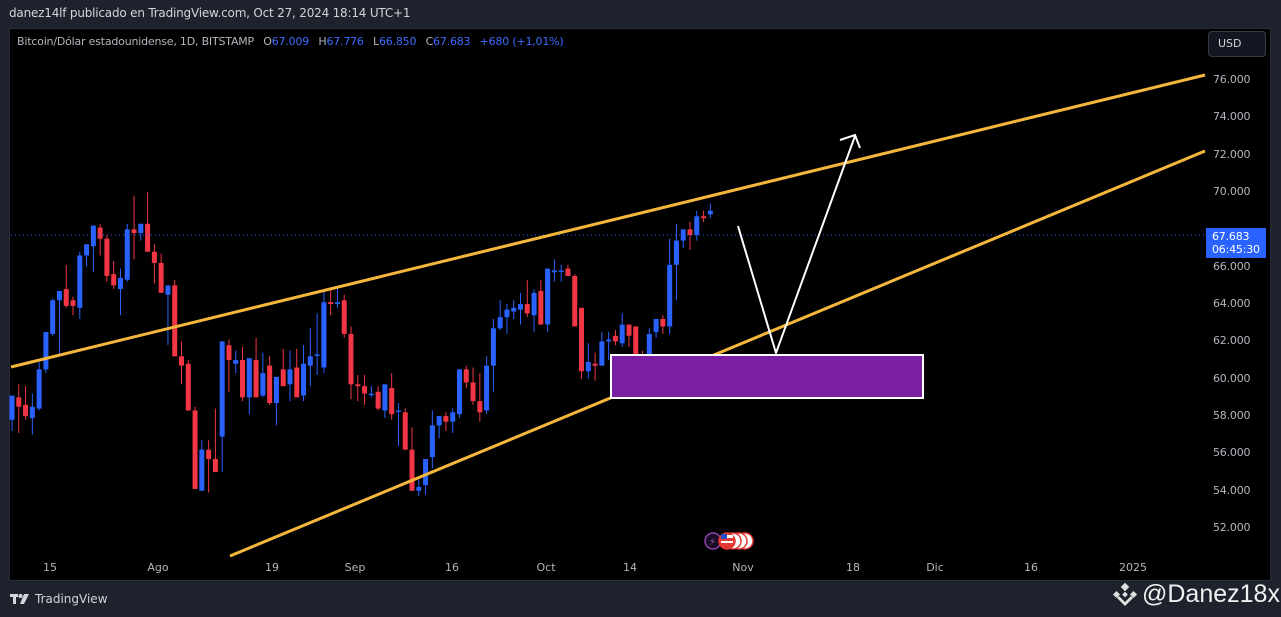 The width and height of the screenshot is (1281, 617). Describe the element at coordinates (796, 246) in the screenshot. I see `projection-arrow` at that location.